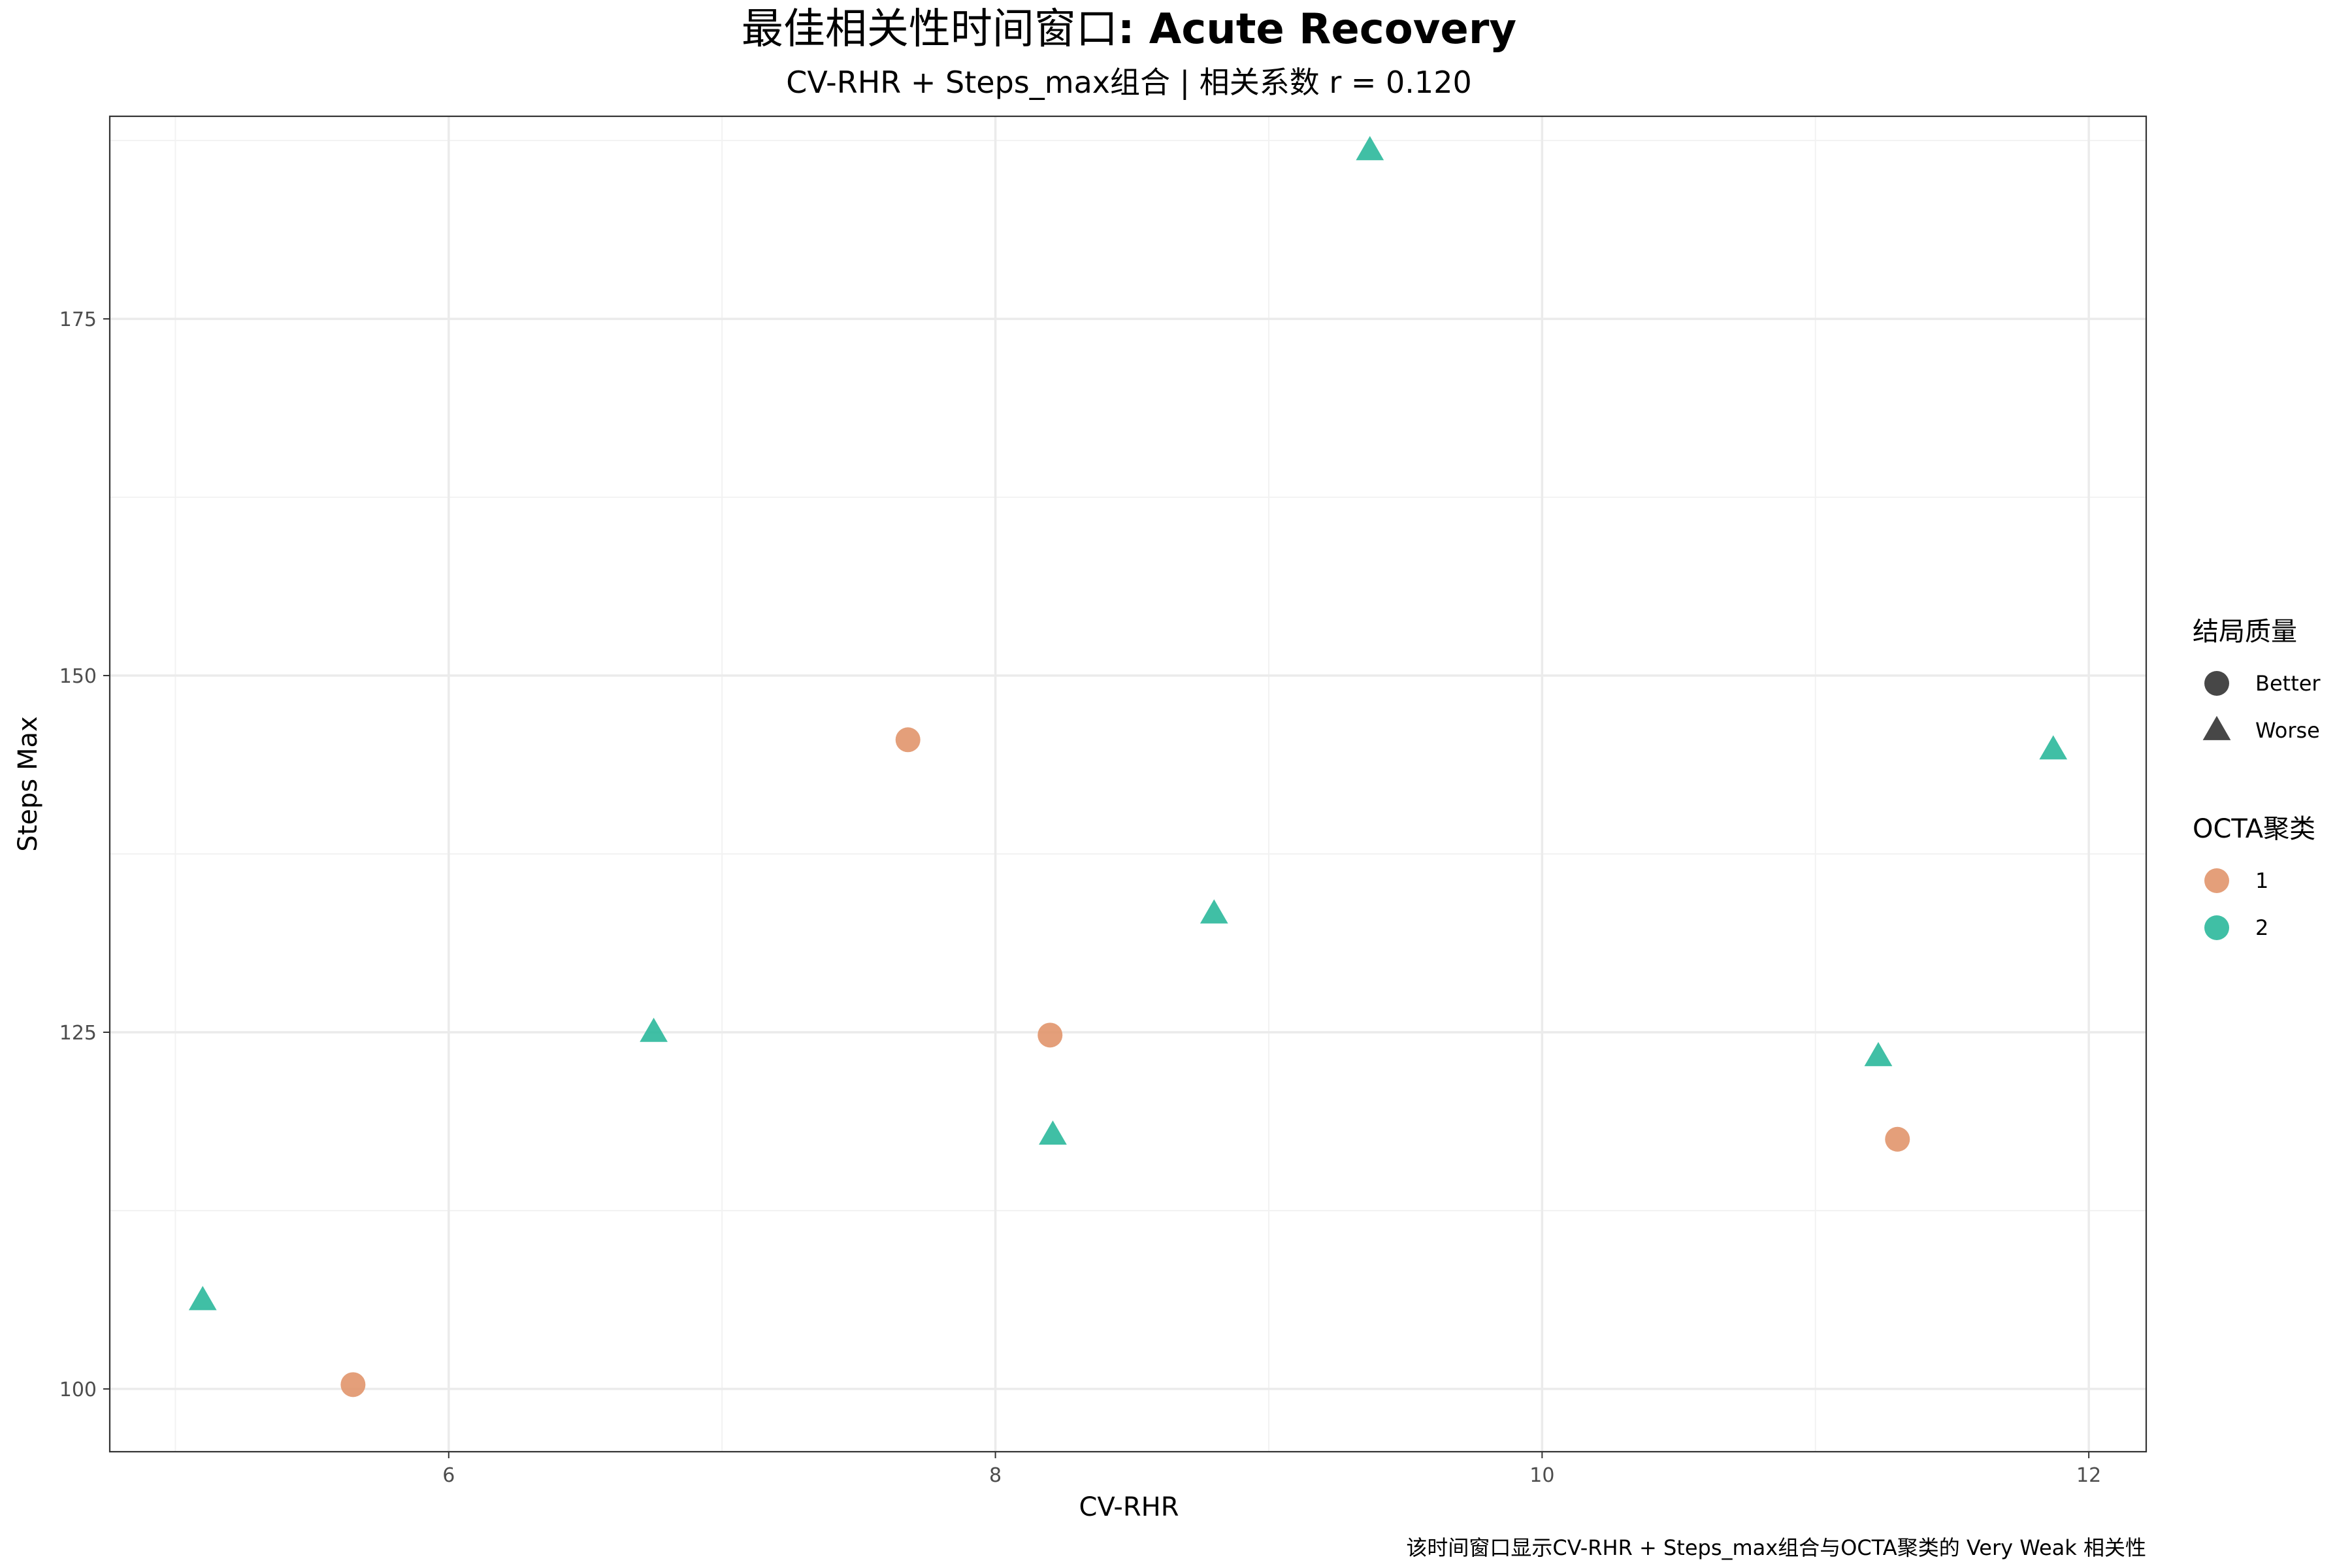 The height and width of the screenshot is (1568, 2352). What do you see at coordinates (1129, 1507) in the screenshot?
I see `x-axis-title: CV-RHR` at bounding box center [1129, 1507].